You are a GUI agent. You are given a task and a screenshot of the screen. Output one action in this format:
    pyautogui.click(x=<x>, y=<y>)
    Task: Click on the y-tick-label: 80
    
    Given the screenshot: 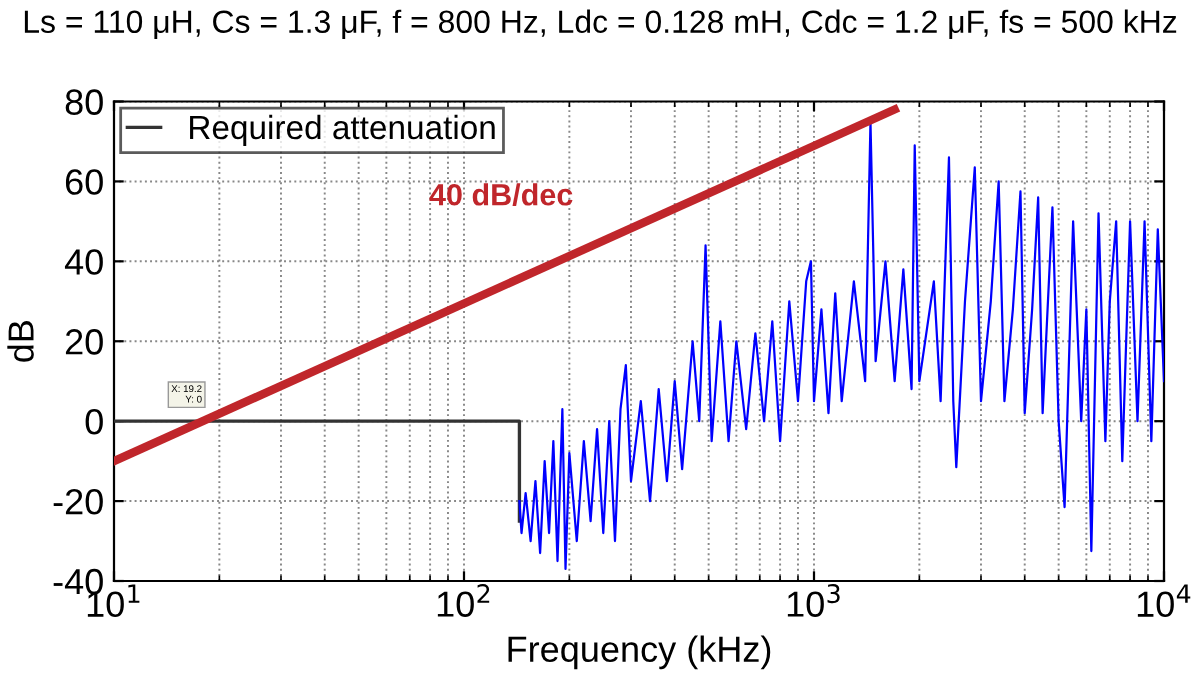 What is the action you would take?
    pyautogui.click(x=84, y=102)
    